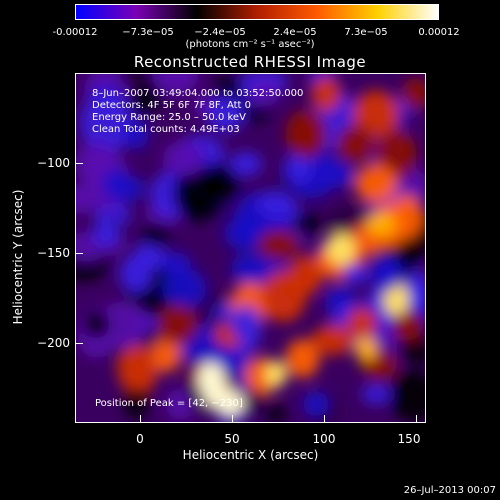 The image size is (500, 500). Describe the element at coordinates (250, 44) in the screenshot. I see `colorbar-units: (photons cm⁻² s⁻¹ asec⁻²)` at that location.